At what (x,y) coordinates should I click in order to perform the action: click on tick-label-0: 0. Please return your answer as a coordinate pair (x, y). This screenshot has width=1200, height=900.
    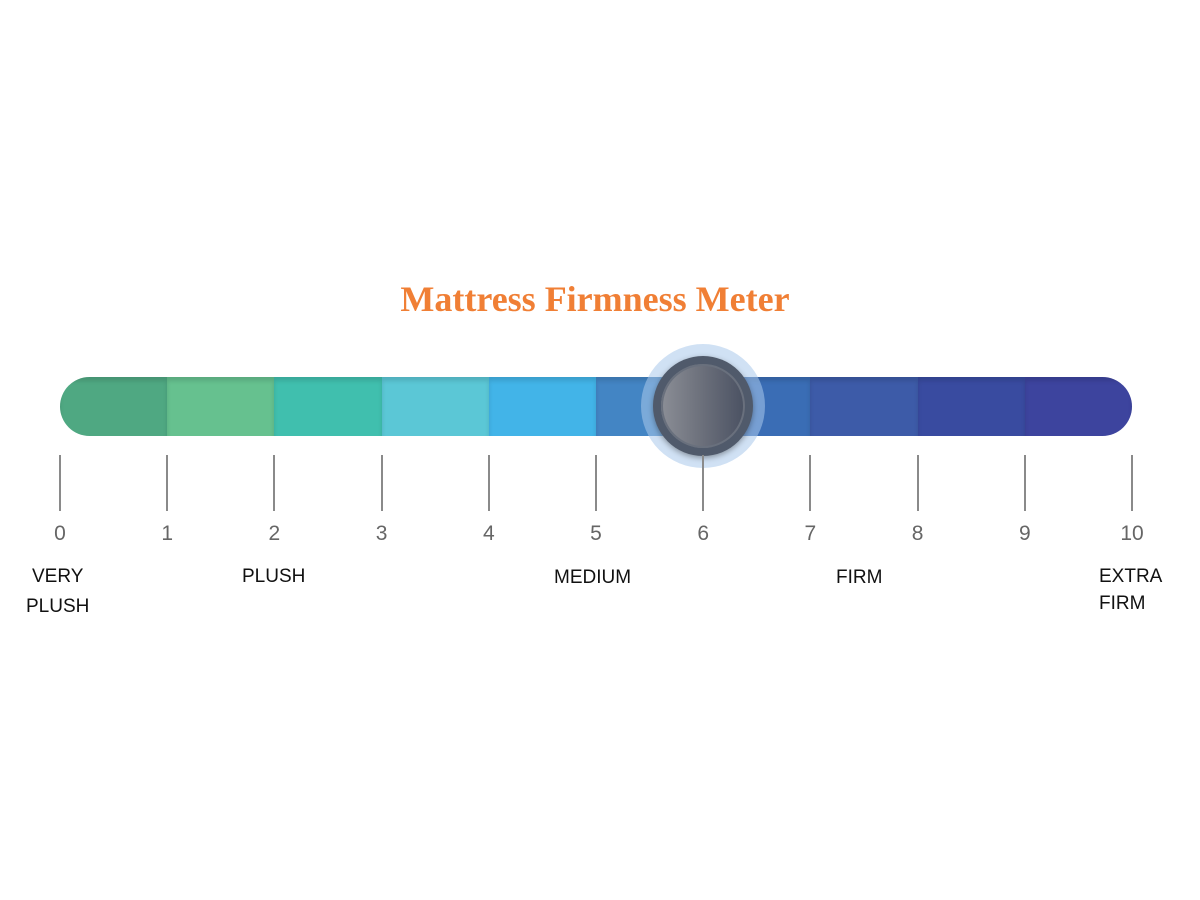
    Looking at the image, I should click on (60, 533).